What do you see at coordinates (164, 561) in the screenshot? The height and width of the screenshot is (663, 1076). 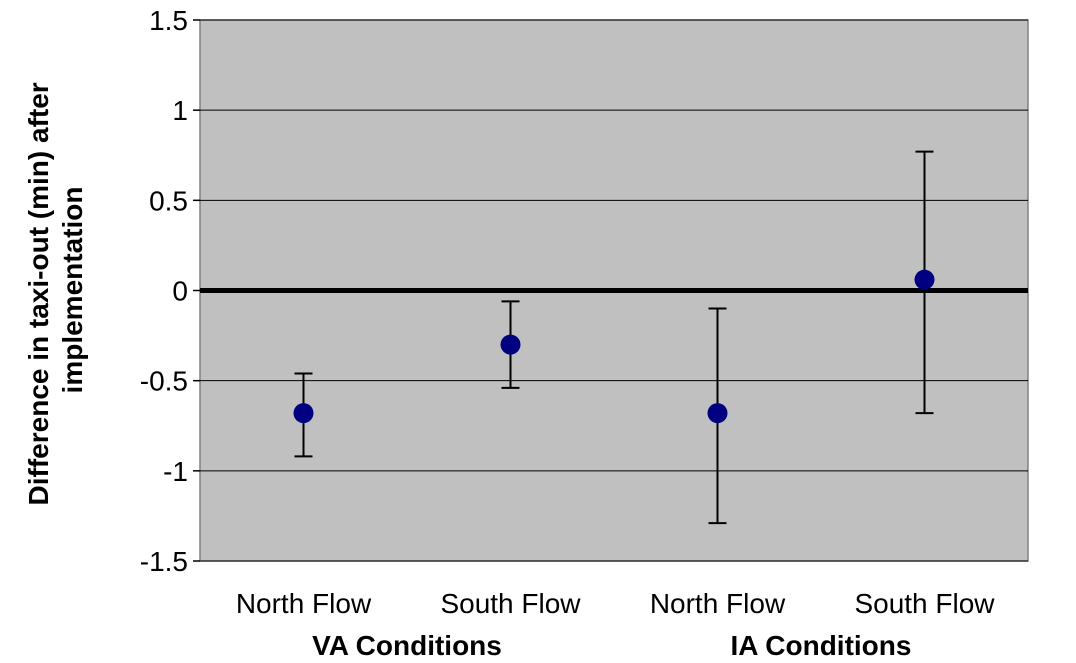 I see `y-tick-label: -1.5` at bounding box center [164, 561].